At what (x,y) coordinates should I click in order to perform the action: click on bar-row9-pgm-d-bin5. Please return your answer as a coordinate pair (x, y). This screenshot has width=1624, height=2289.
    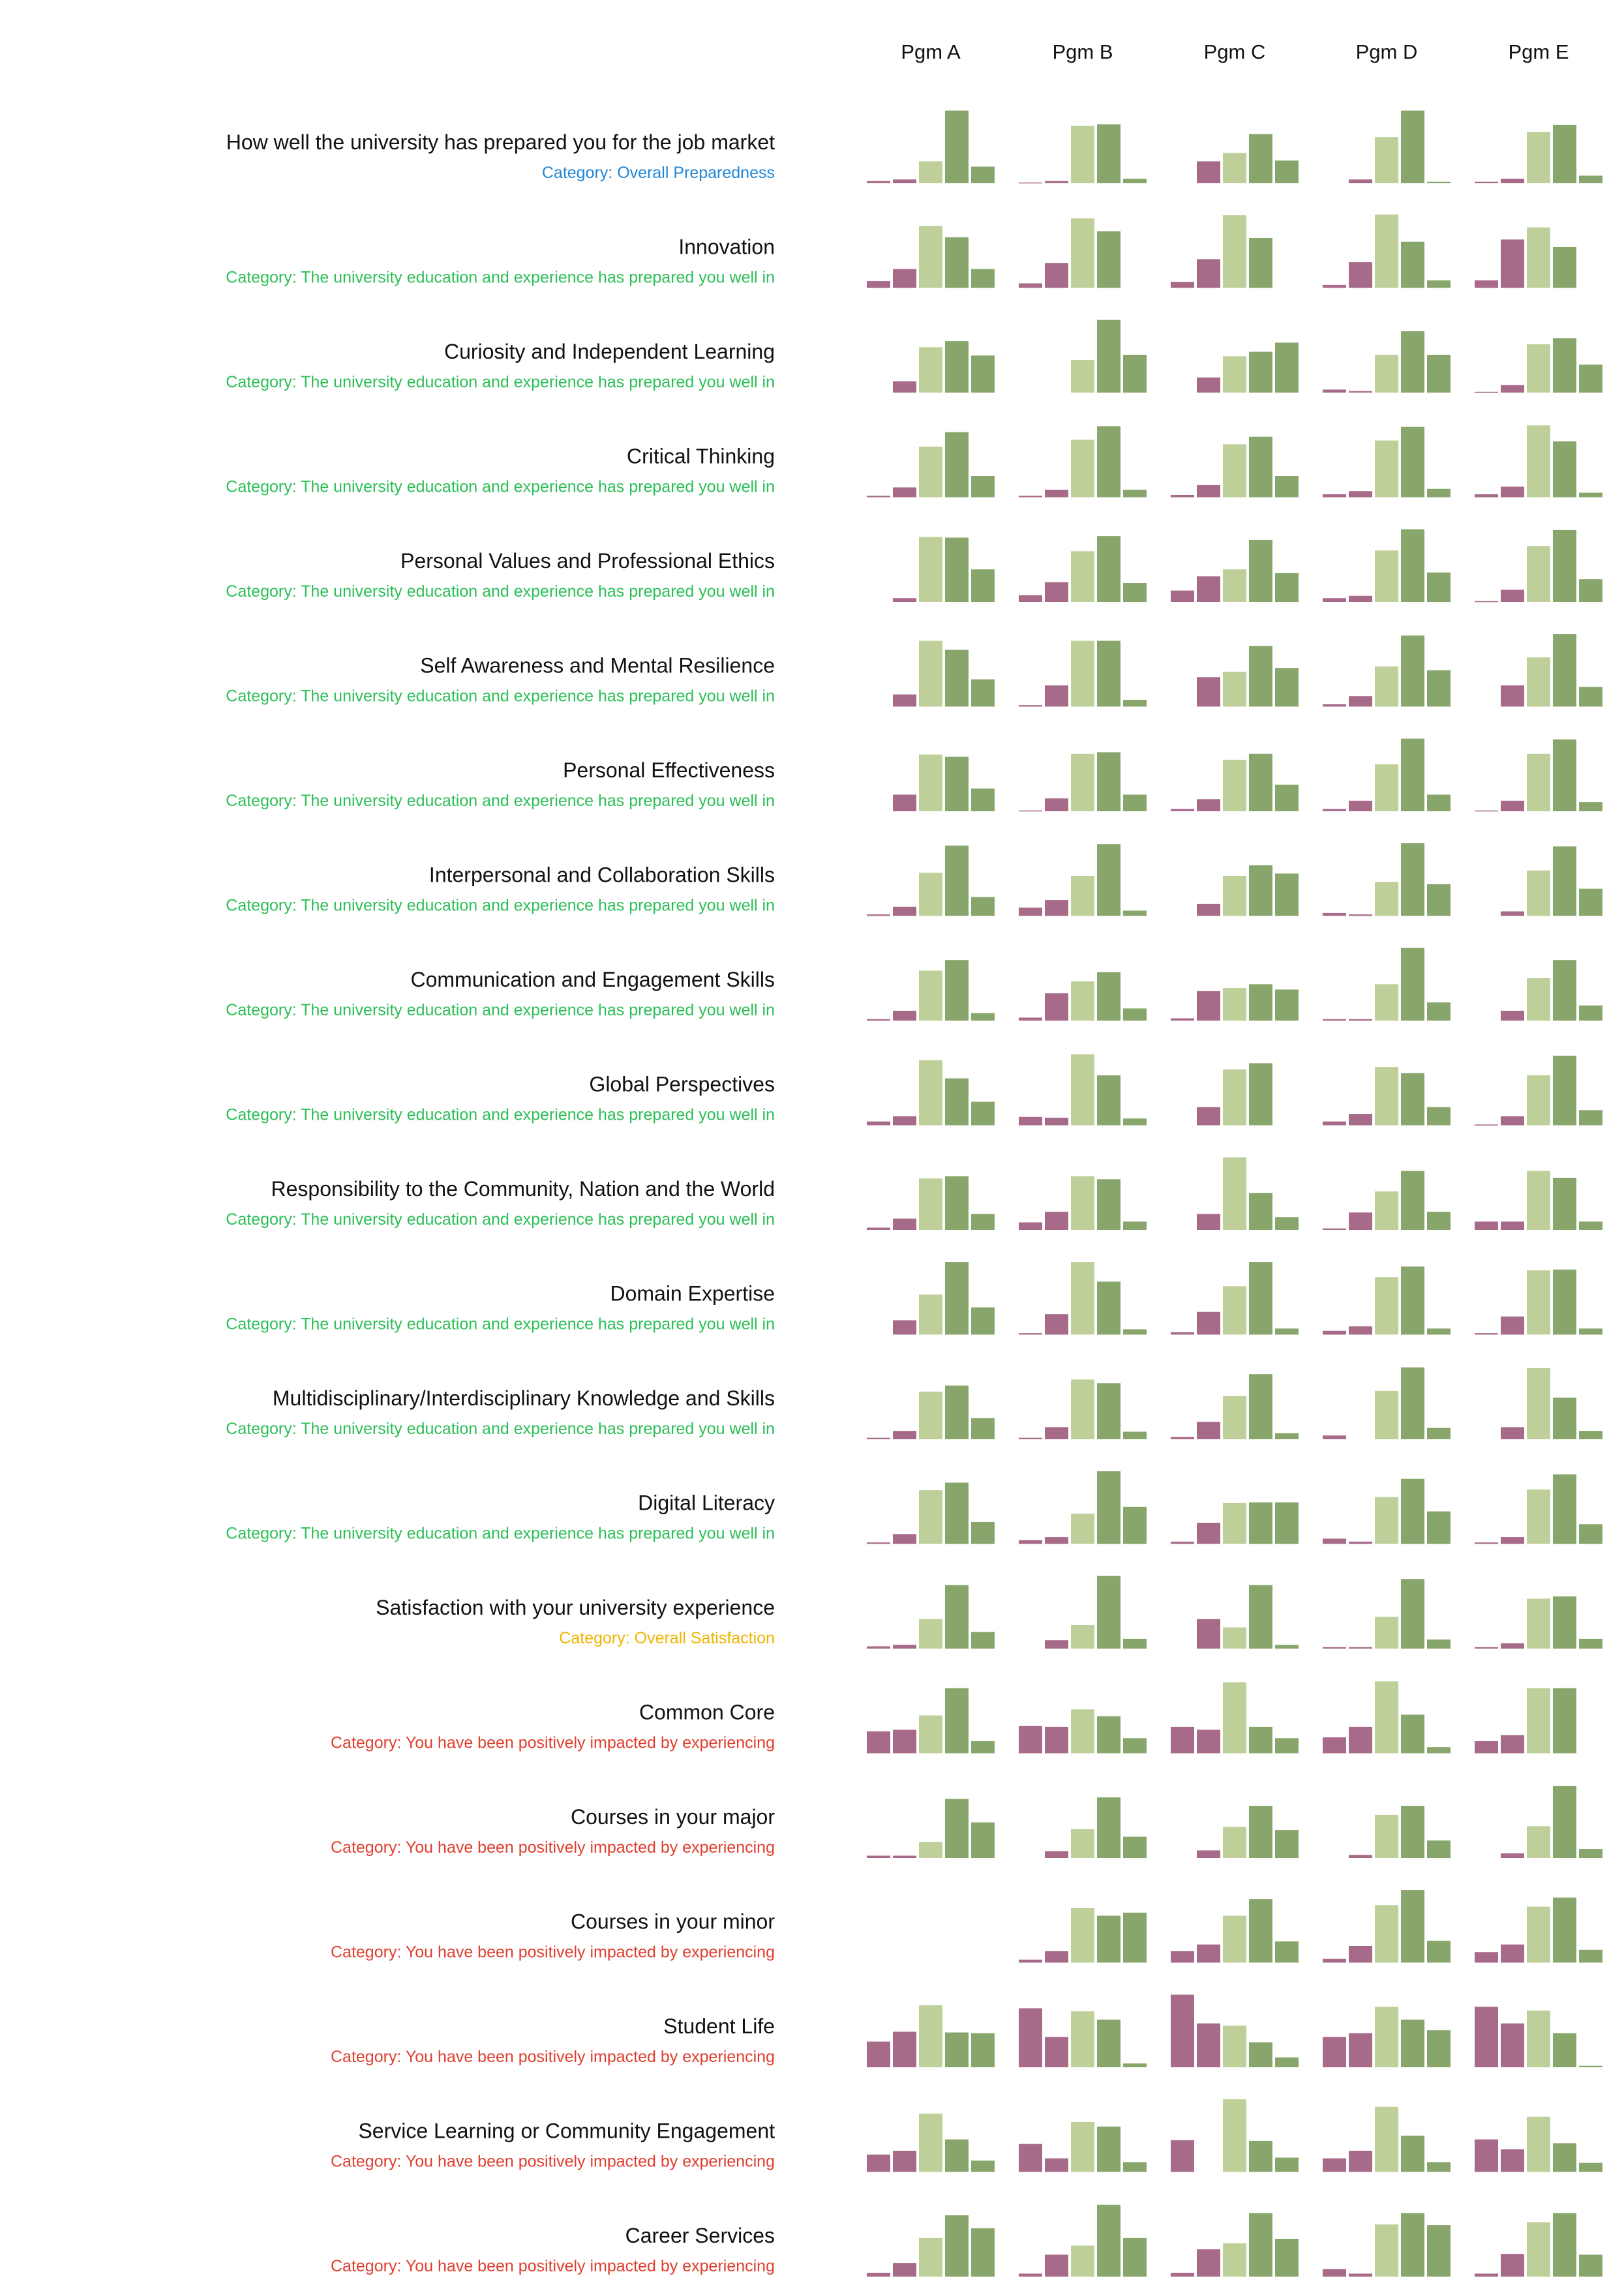
    Looking at the image, I should click on (1439, 1011).